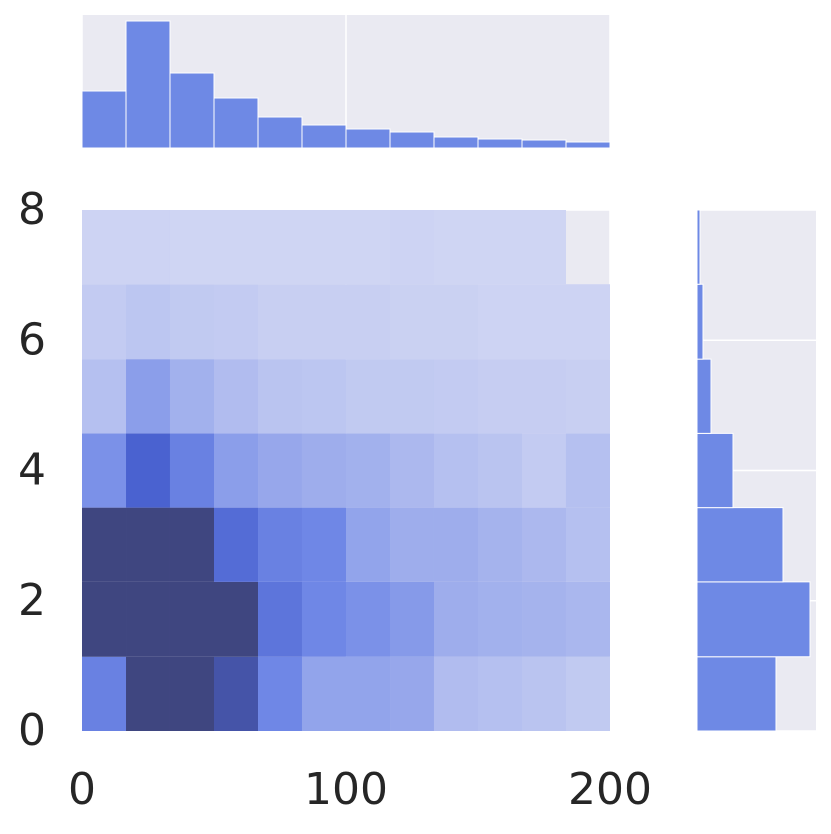  Describe the element at coordinates (32, 209) in the screenshot. I see `y-tick-label: 8` at that location.